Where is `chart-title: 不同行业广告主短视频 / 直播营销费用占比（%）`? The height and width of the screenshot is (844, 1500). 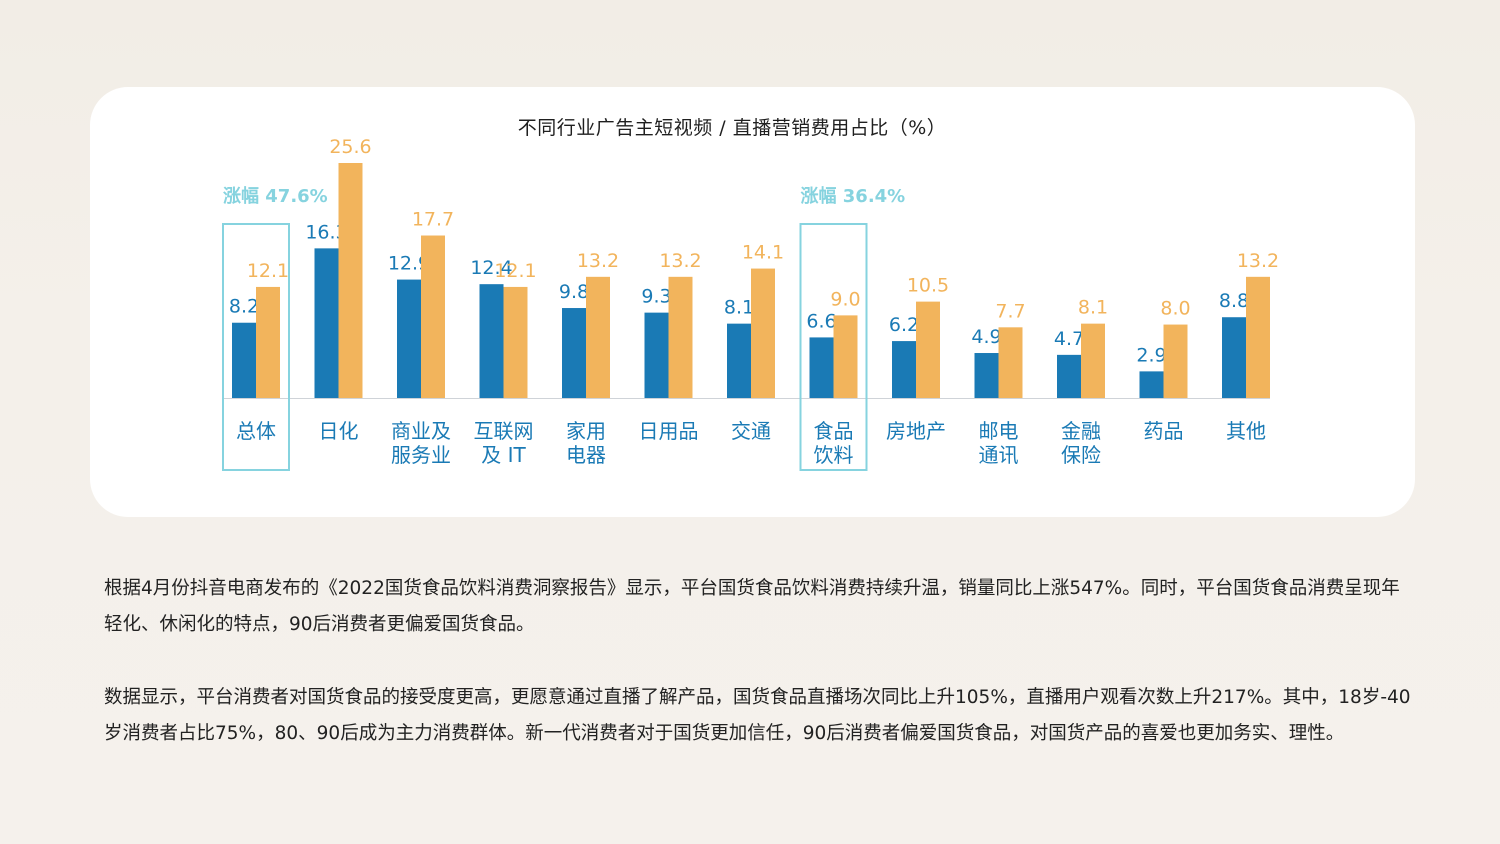
chart-title: 不同行业广告主短视频 / 直播营销费用占比（%） is located at coordinates (732, 128).